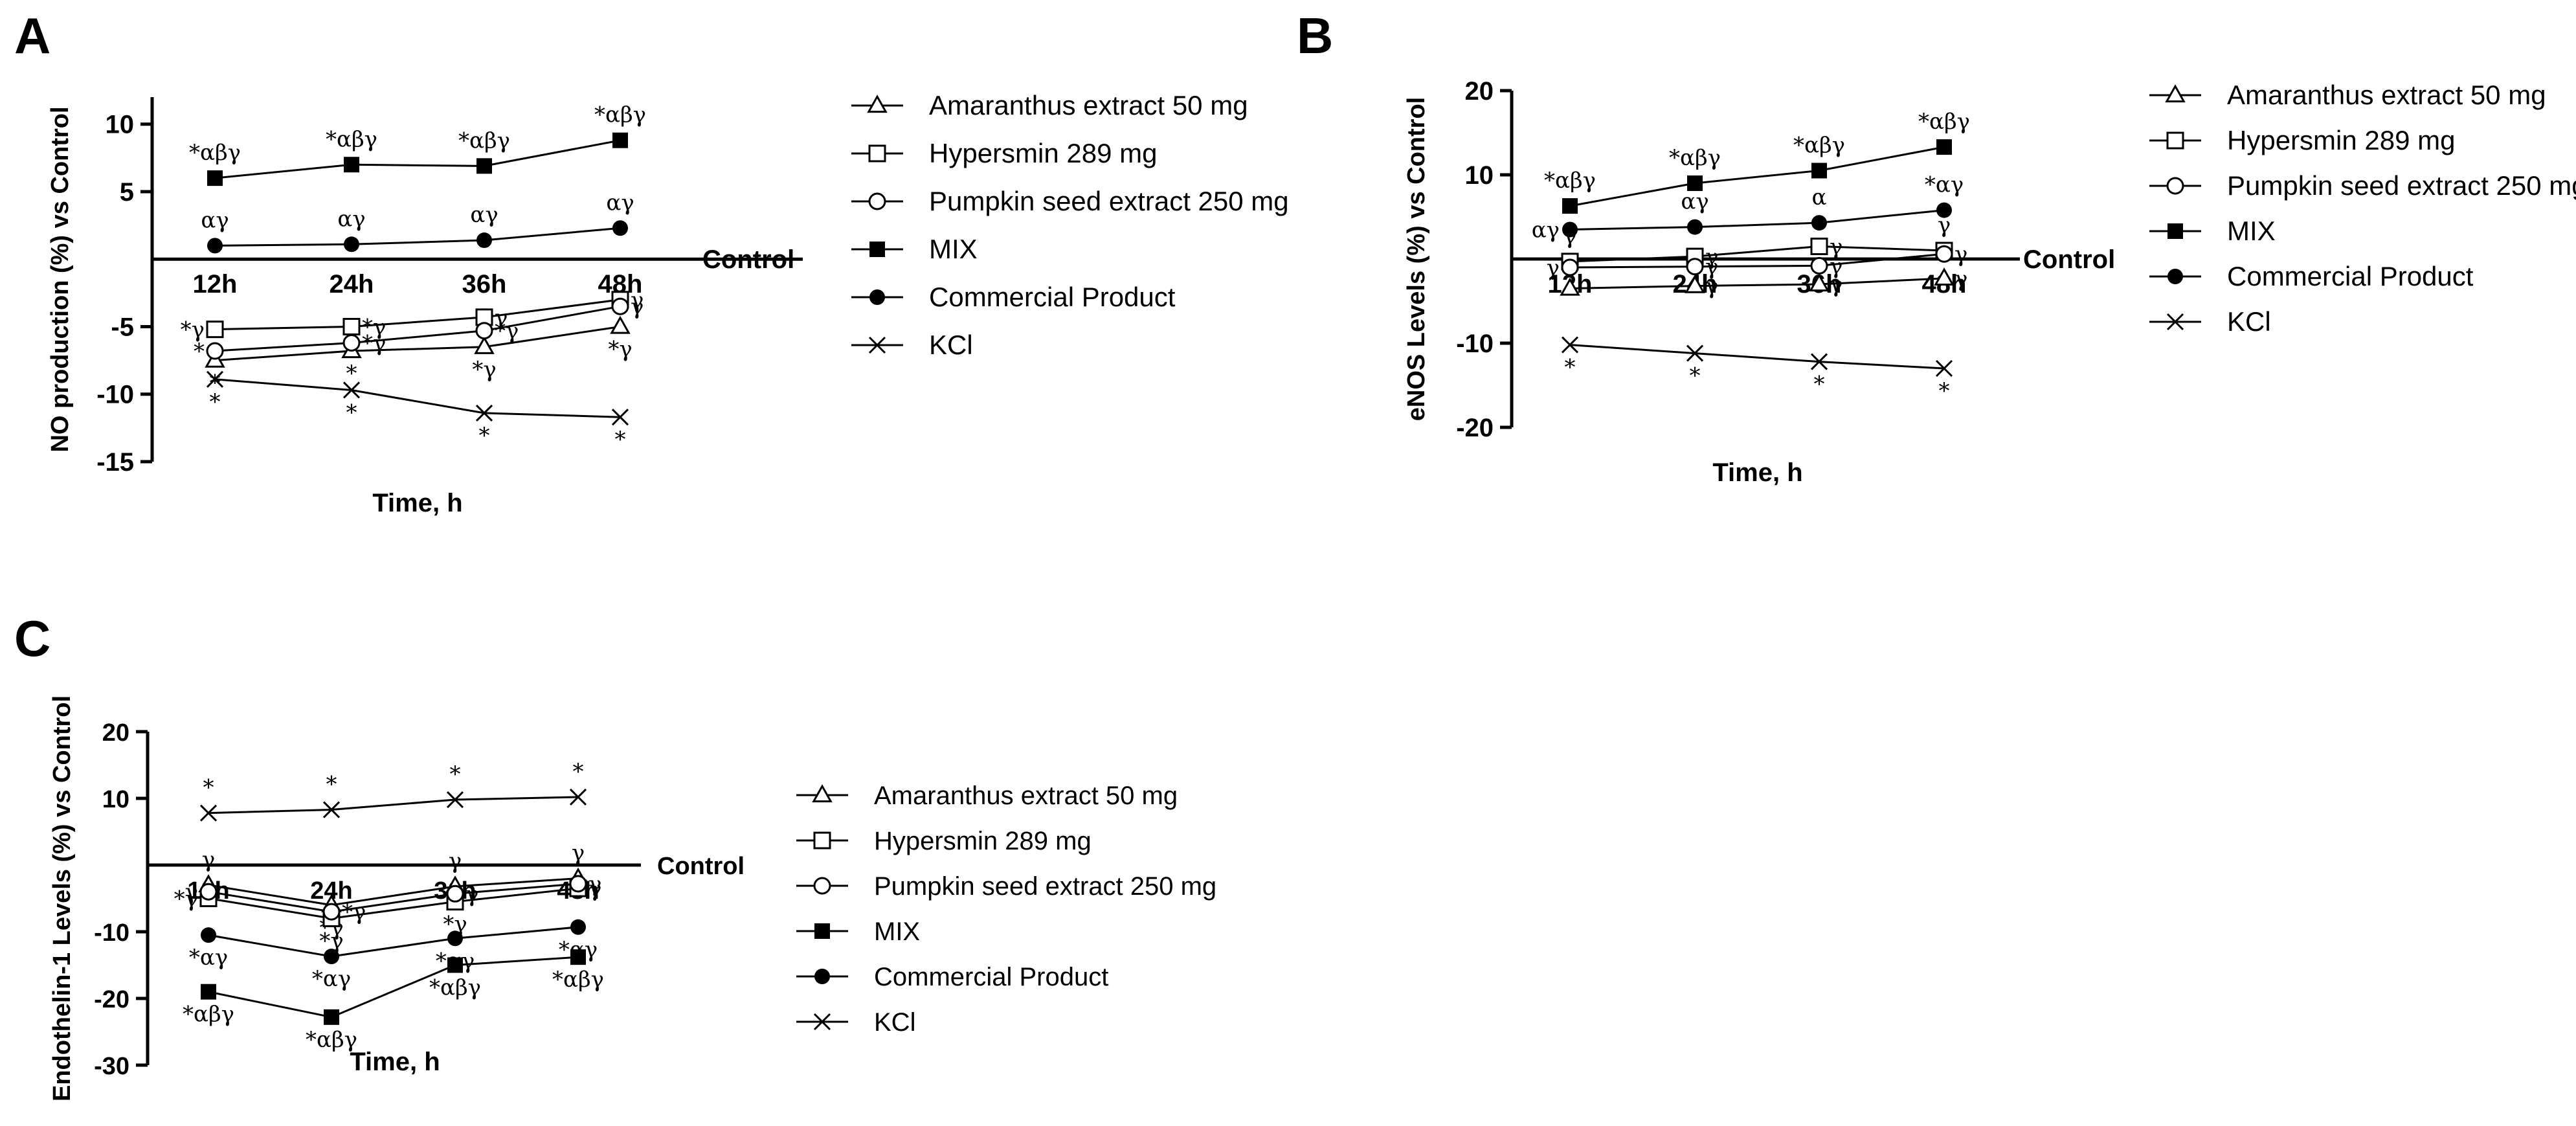 The width and height of the screenshot is (2576, 1126). What do you see at coordinates (485, 284) in the screenshot?
I see `x-tick-label: 36h` at bounding box center [485, 284].